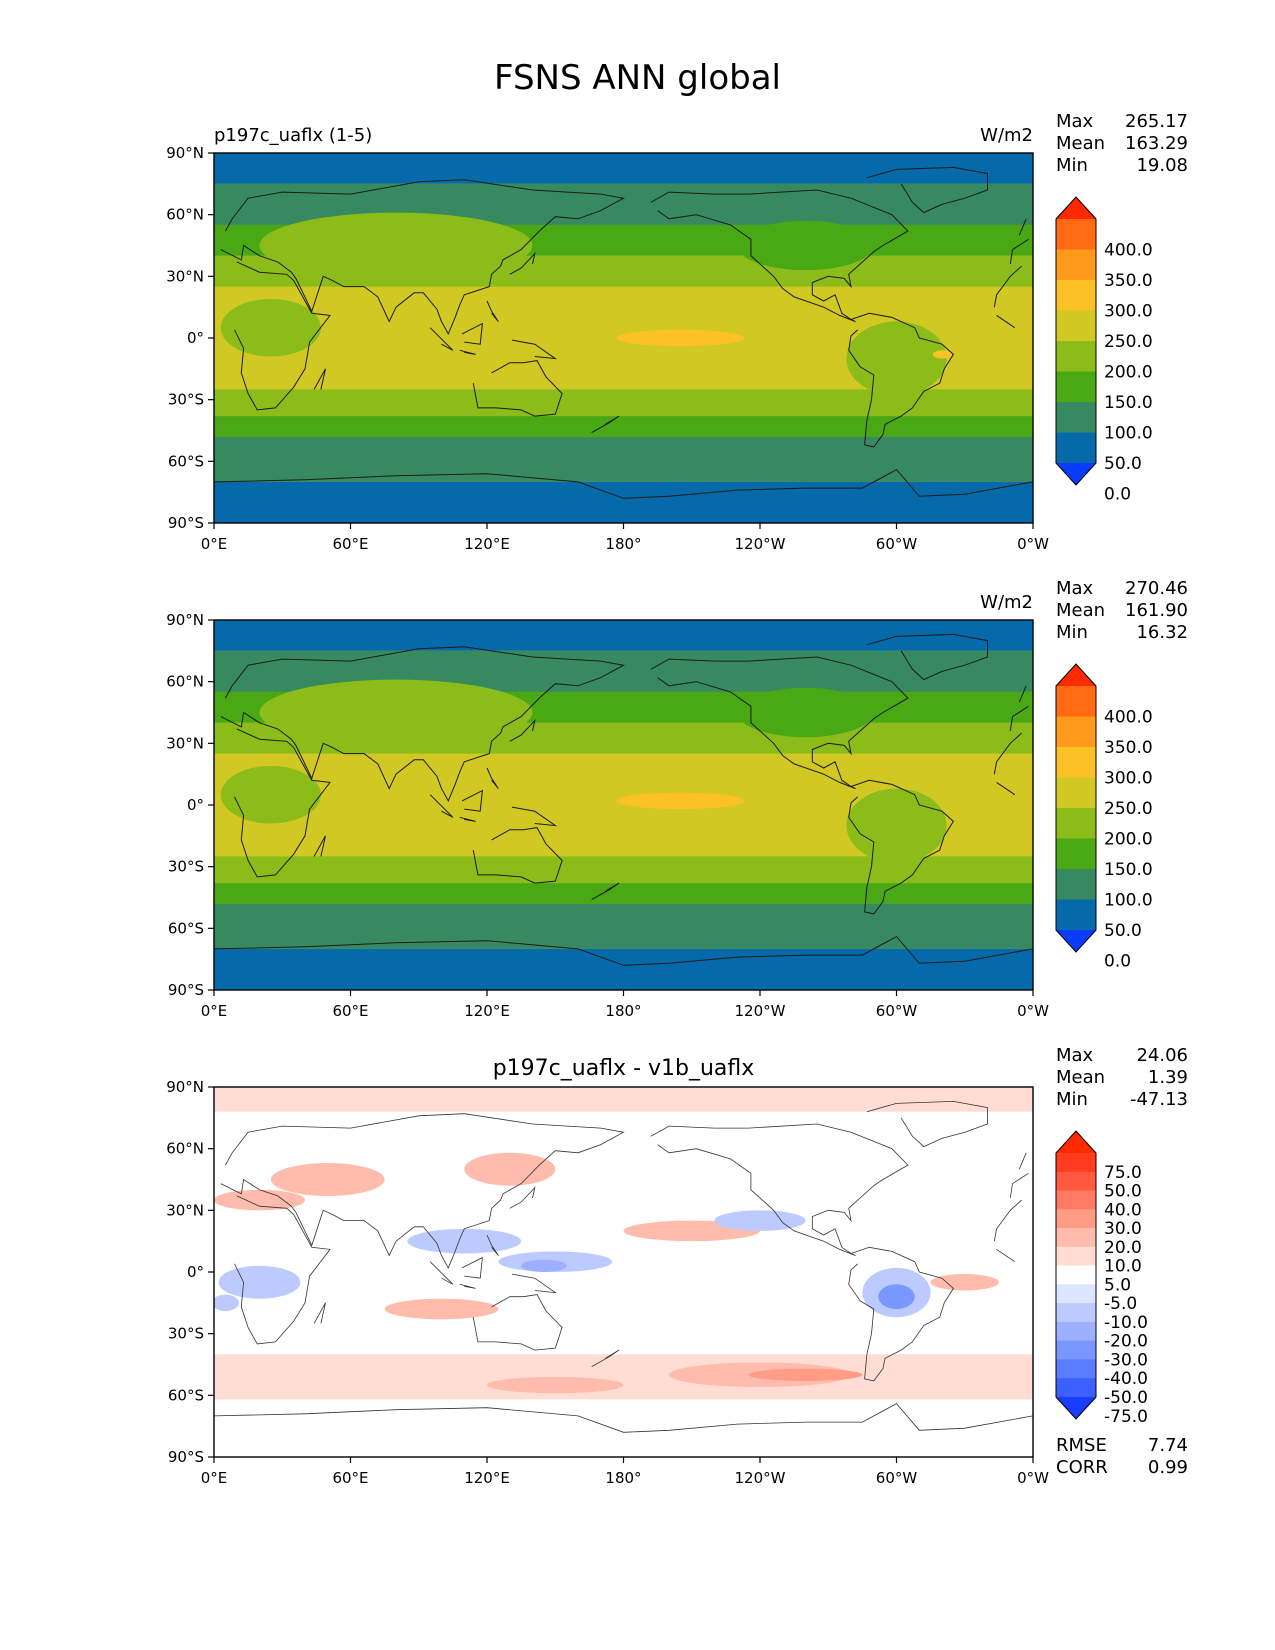 The height and width of the screenshot is (1650, 1275). What do you see at coordinates (1123, 1173) in the screenshot?
I see `colorbar-label: 75.0` at bounding box center [1123, 1173].